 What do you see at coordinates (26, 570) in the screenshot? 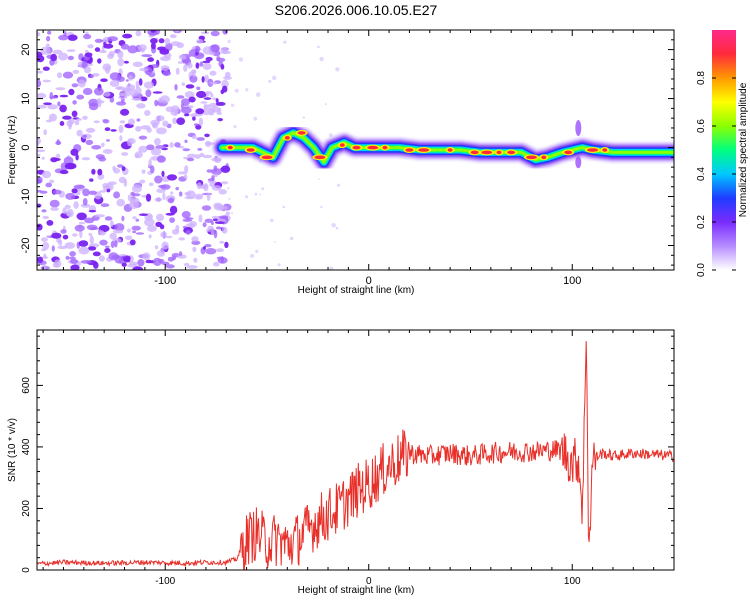
I see `y-tick-label: 0` at bounding box center [26, 570].